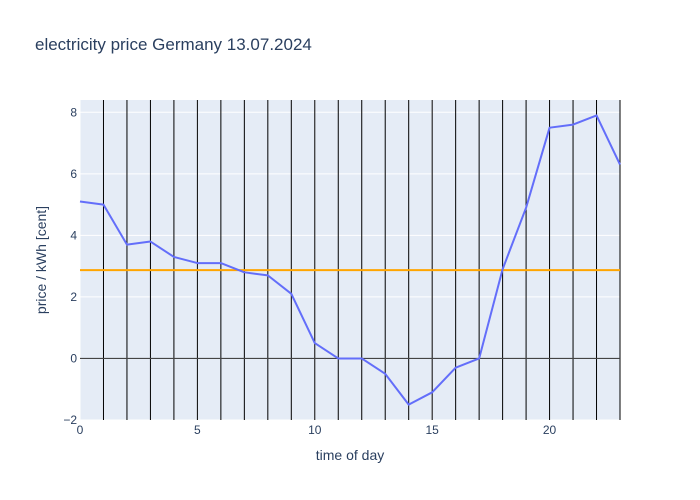 This screenshot has width=700, height=500. What do you see at coordinates (73, 297) in the screenshot?
I see `y-tick-label: 2` at bounding box center [73, 297].